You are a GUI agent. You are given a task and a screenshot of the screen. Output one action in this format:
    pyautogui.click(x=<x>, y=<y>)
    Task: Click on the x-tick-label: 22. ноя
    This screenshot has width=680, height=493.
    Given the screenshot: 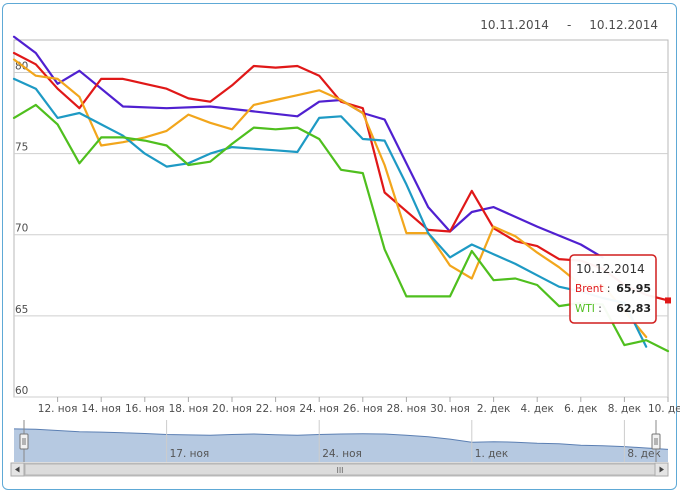 What is the action you would take?
    pyautogui.click(x=276, y=409)
    